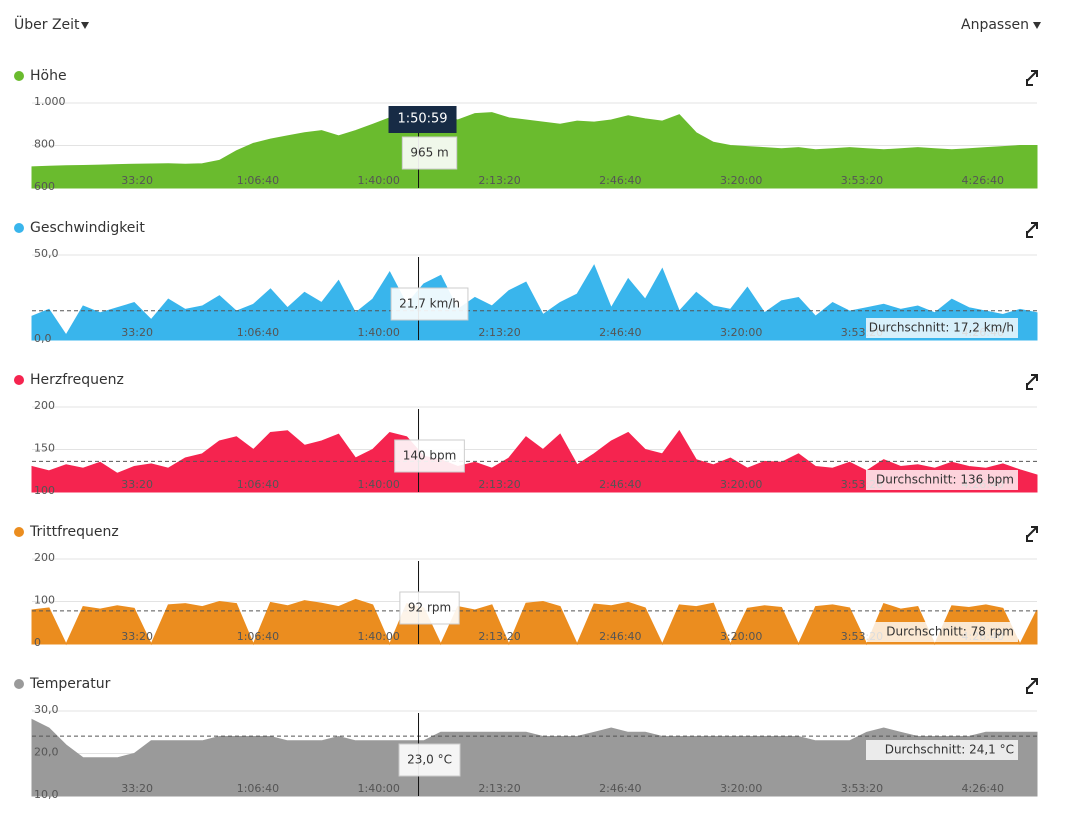 This screenshot has height=822, width=1081. I want to click on y-tick-label: 150, so click(44, 448).